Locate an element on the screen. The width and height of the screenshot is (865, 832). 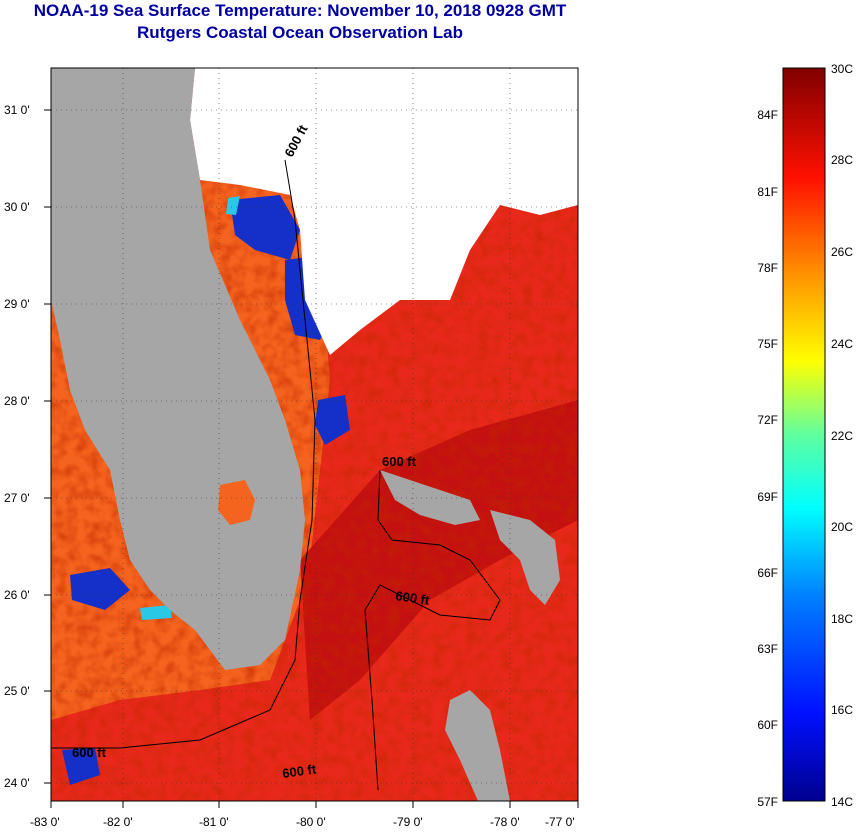
colorbar-celsius-labels: 30C 28C 26C 24C 22C 20C 18C 16C 14C is located at coordinates (842, 435).